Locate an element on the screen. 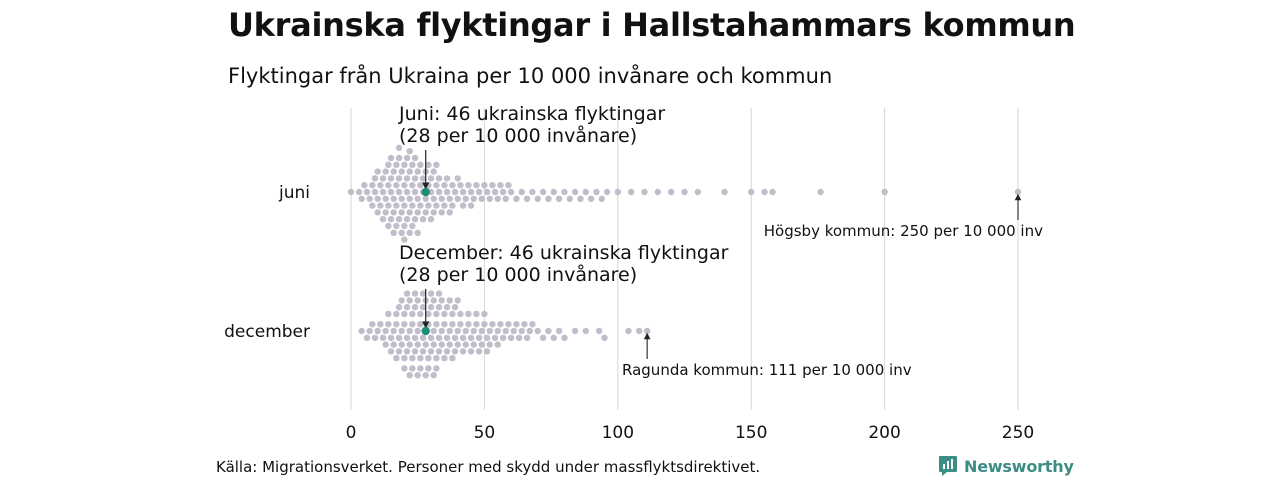 The image size is (1280, 480). brand-name: Newsworthy is located at coordinates (1019, 466).